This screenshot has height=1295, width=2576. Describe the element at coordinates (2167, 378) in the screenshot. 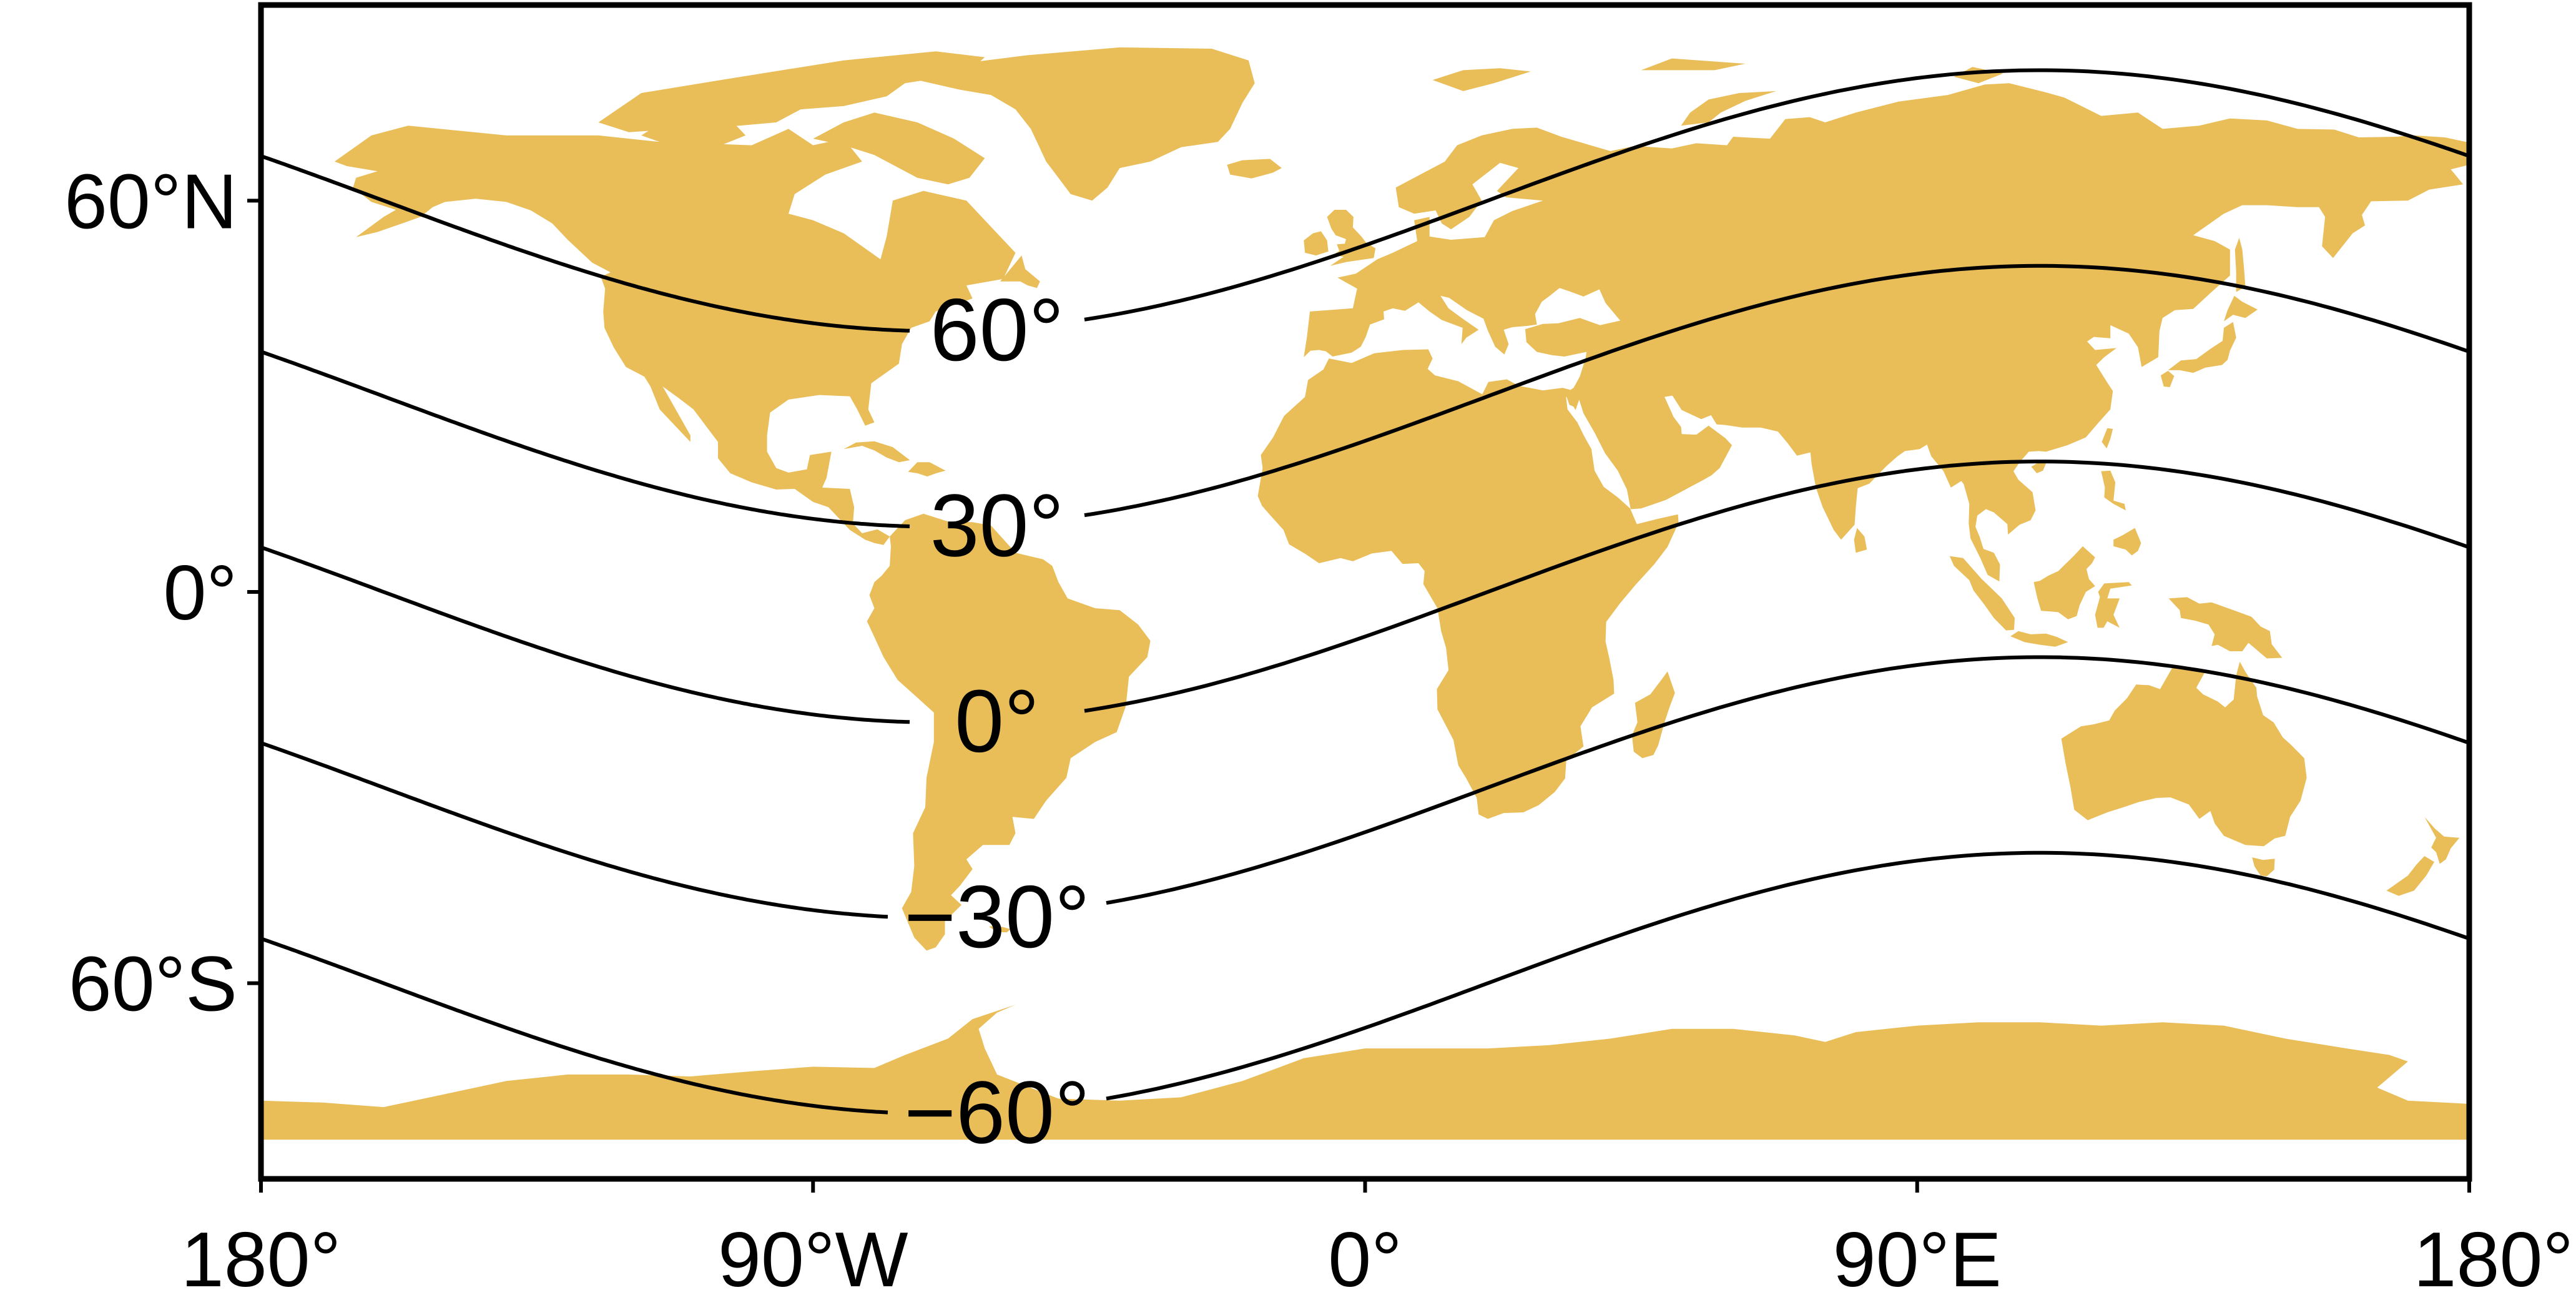

I see `land-japan-kyushu` at that location.